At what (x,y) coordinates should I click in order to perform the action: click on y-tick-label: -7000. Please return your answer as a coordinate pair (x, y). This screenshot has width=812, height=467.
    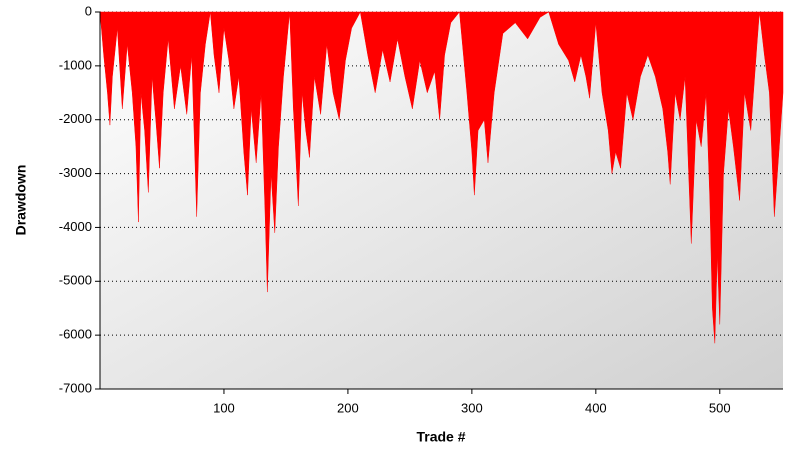
    Looking at the image, I should click on (75, 387).